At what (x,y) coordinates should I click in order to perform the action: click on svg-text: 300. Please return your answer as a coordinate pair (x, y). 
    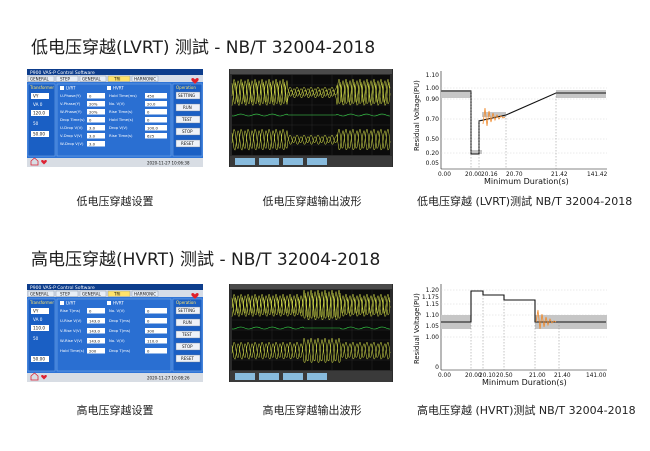
    Looking at the image, I should click on (151, 330).